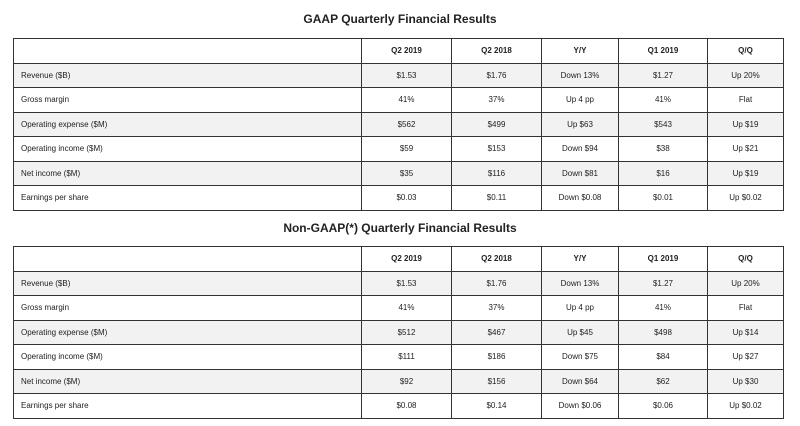 This screenshot has width=800, height=426. What do you see at coordinates (496, 332) in the screenshot?
I see `table-cell: $467` at bounding box center [496, 332].